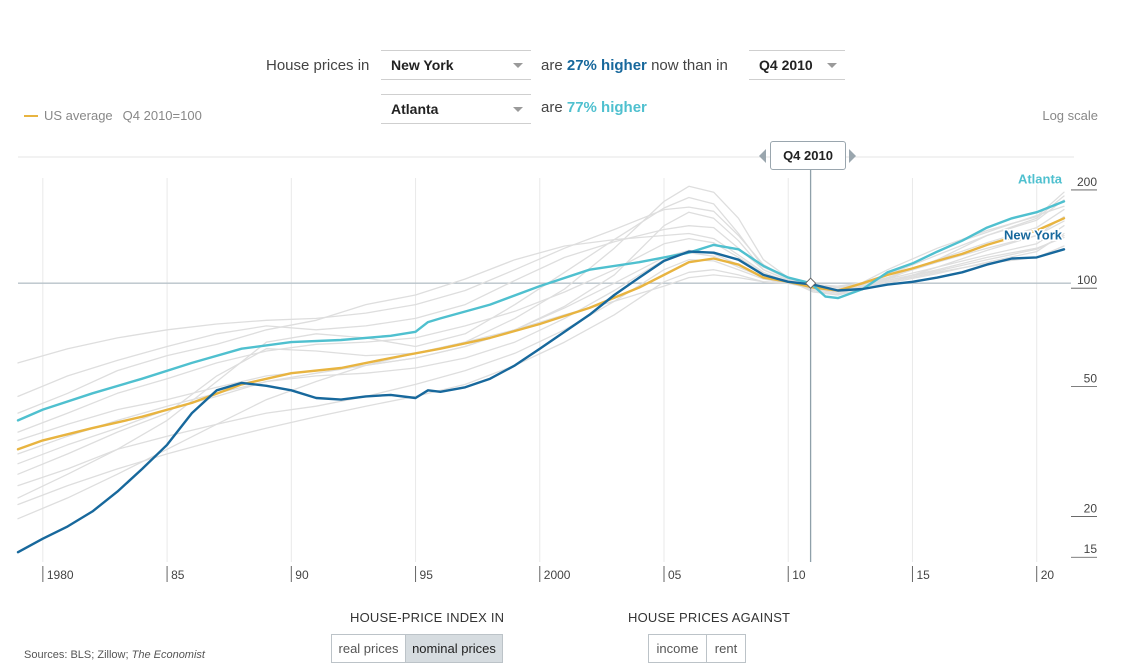  Describe the element at coordinates (422, 65) in the screenshot. I see `city1-value: New York` at that location.